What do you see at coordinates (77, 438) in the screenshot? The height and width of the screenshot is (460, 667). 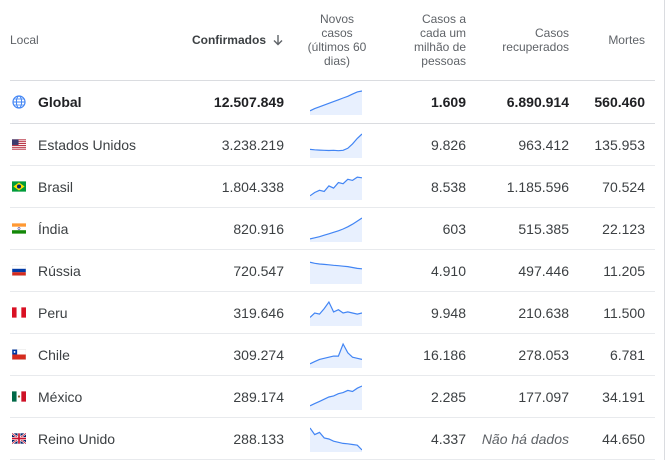 I see `location-name: Reino Unido` at bounding box center [77, 438].